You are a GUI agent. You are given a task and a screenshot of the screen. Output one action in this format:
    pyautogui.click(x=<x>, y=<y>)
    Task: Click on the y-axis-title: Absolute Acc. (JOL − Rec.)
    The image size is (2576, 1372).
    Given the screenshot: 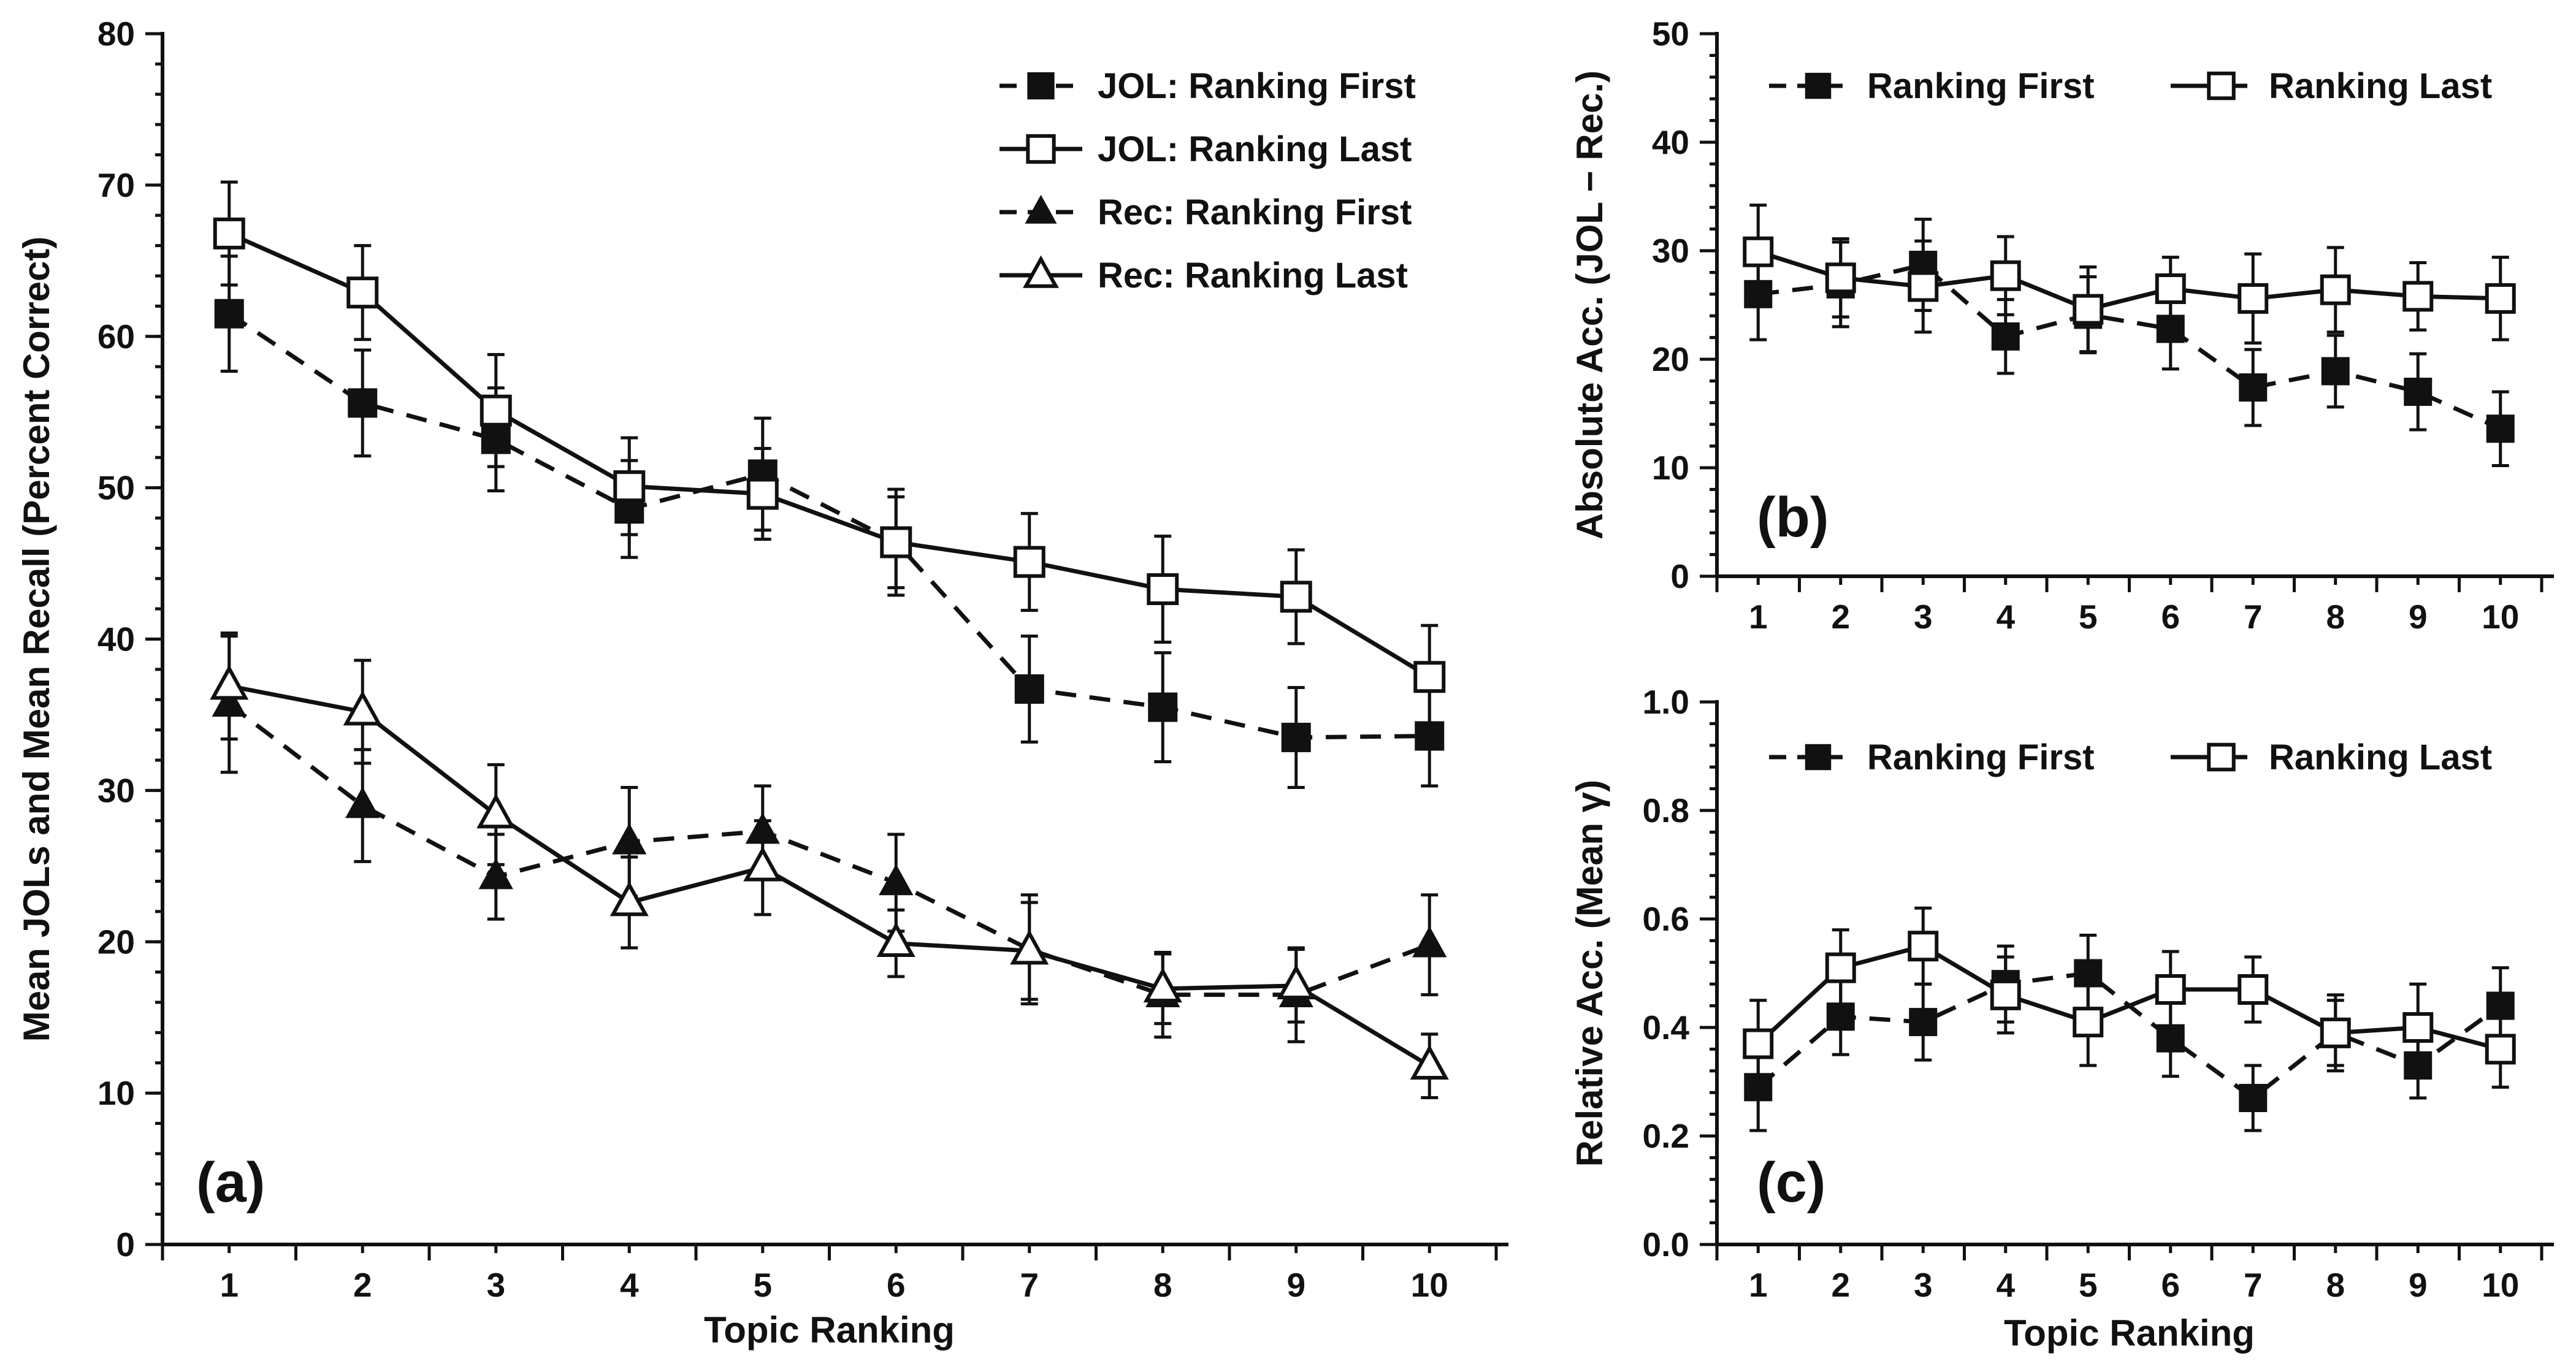 What is the action you would take?
    pyautogui.click(x=1589, y=305)
    